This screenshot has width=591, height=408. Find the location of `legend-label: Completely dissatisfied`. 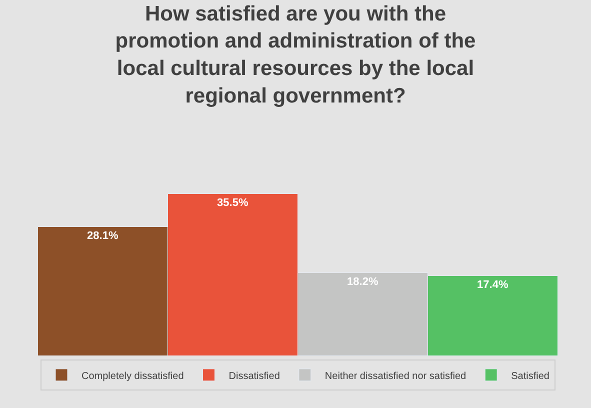

legend-label: Completely dissatisfied is located at coordinates (133, 376).